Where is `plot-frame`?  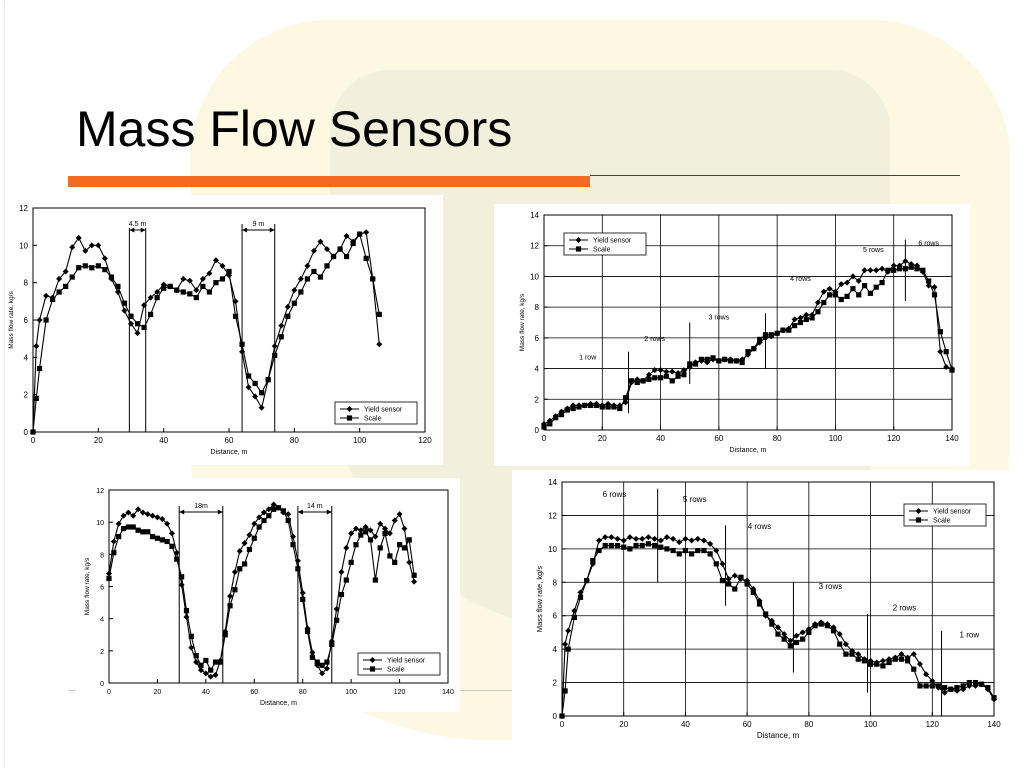 plot-frame is located at coordinates (748, 322).